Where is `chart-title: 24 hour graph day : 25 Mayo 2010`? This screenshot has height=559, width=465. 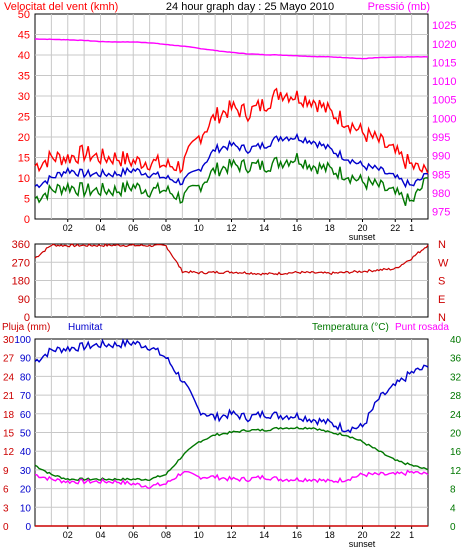 chart-title: 24 hour graph day : 25 Mayo 2010 is located at coordinates (250, 7).